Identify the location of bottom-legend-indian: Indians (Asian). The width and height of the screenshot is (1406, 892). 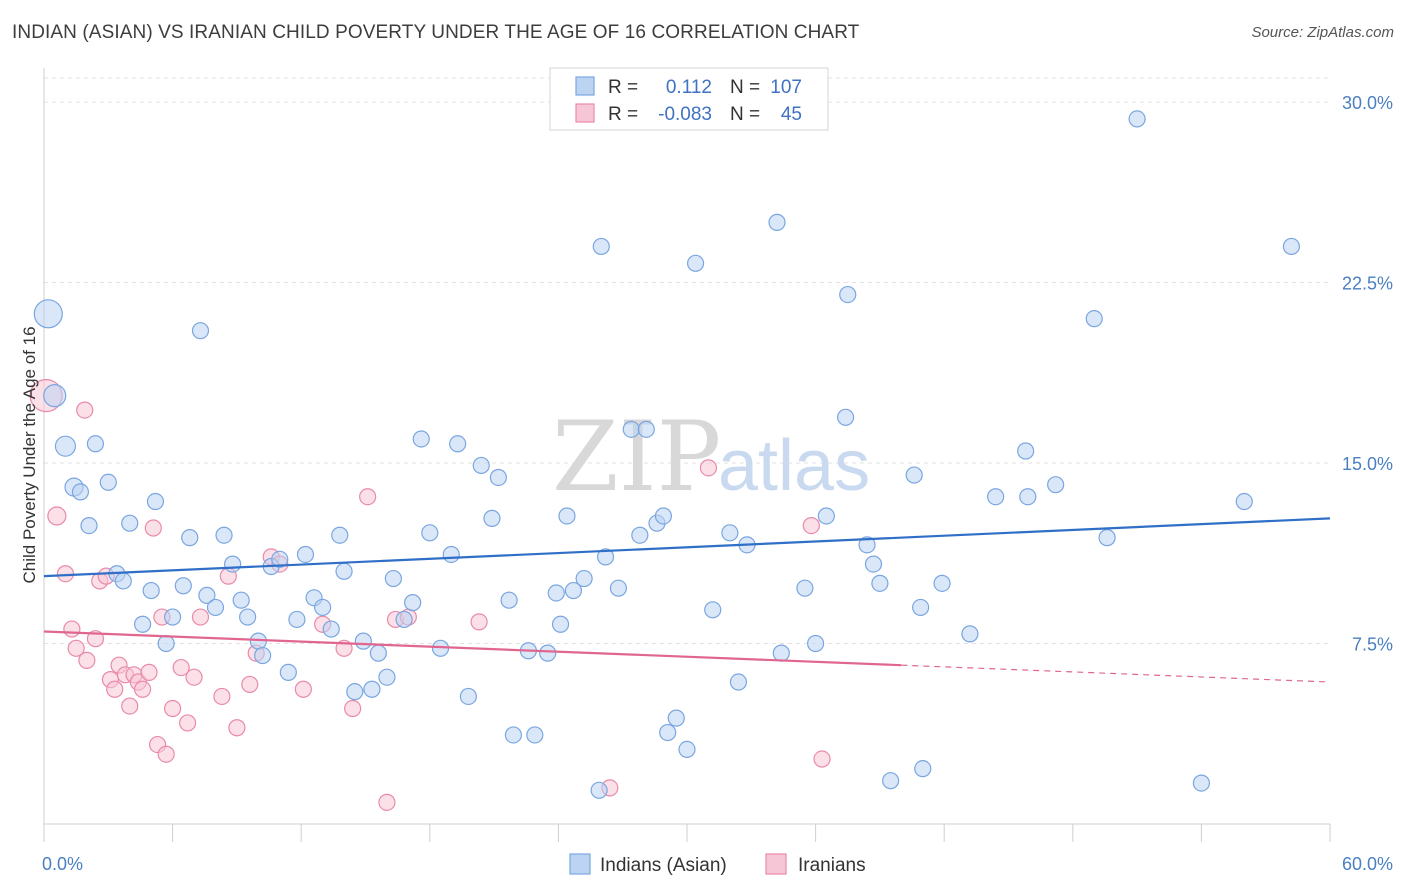
(663, 865).